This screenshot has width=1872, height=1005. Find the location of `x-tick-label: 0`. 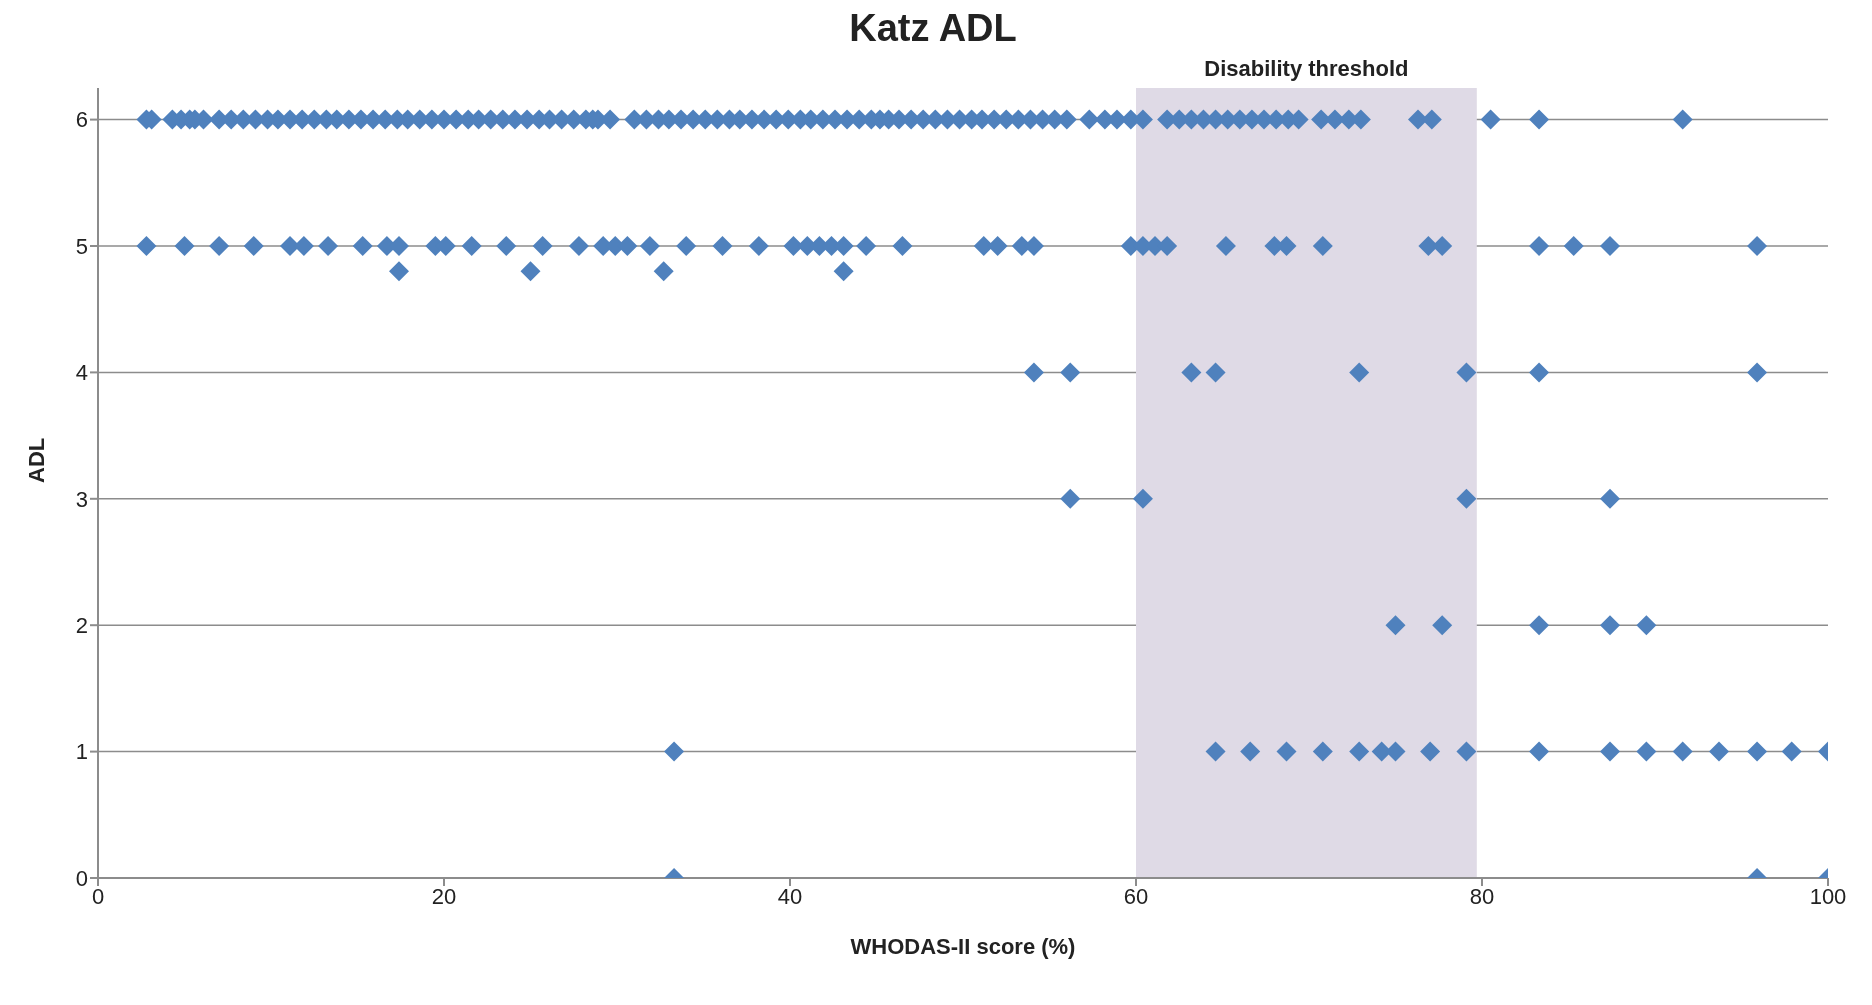

x-tick-label: 0 is located at coordinates (98, 896).